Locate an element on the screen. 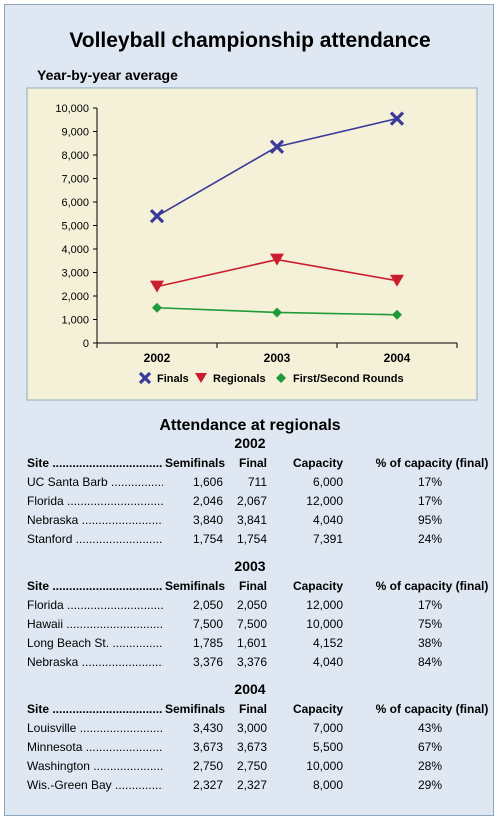  cell-final: 3,673 is located at coordinates (251, 747).